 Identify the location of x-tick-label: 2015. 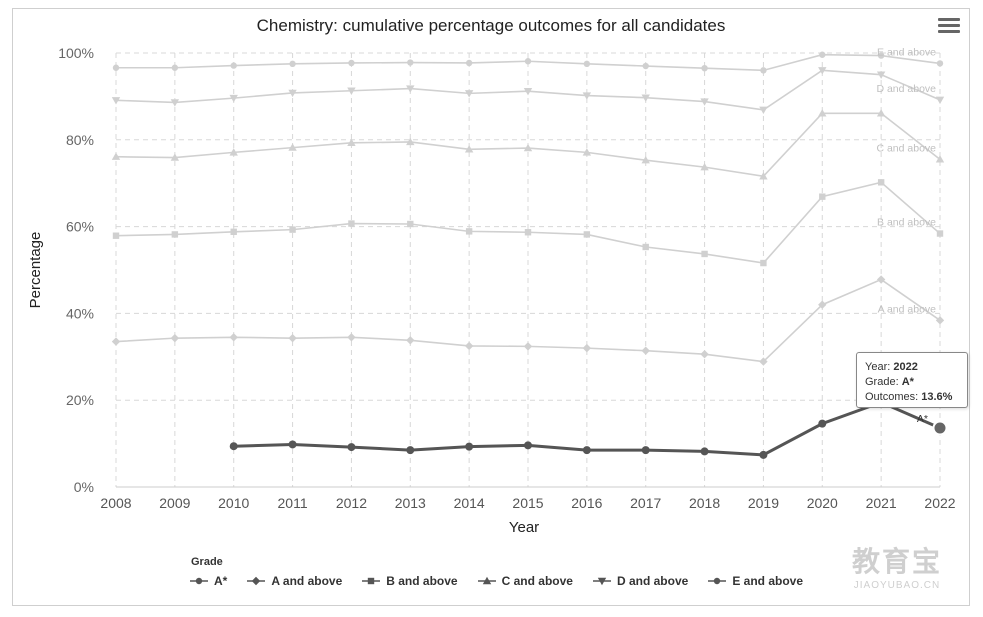
(527, 503).